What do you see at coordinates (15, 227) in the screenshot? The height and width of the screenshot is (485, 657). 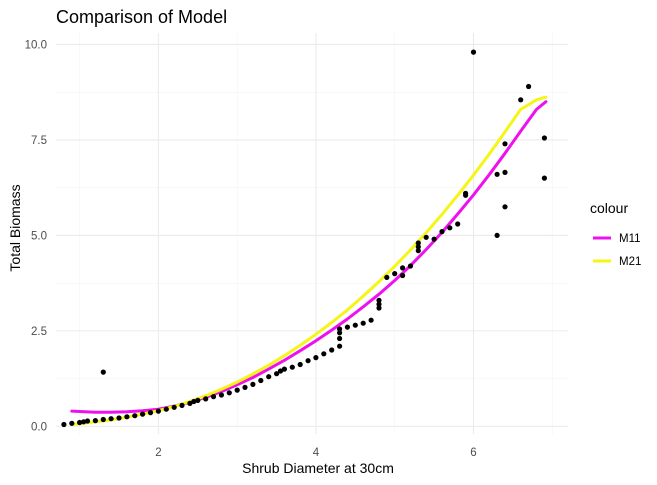 I see `y-axis-title: Total Biomass` at bounding box center [15, 227].